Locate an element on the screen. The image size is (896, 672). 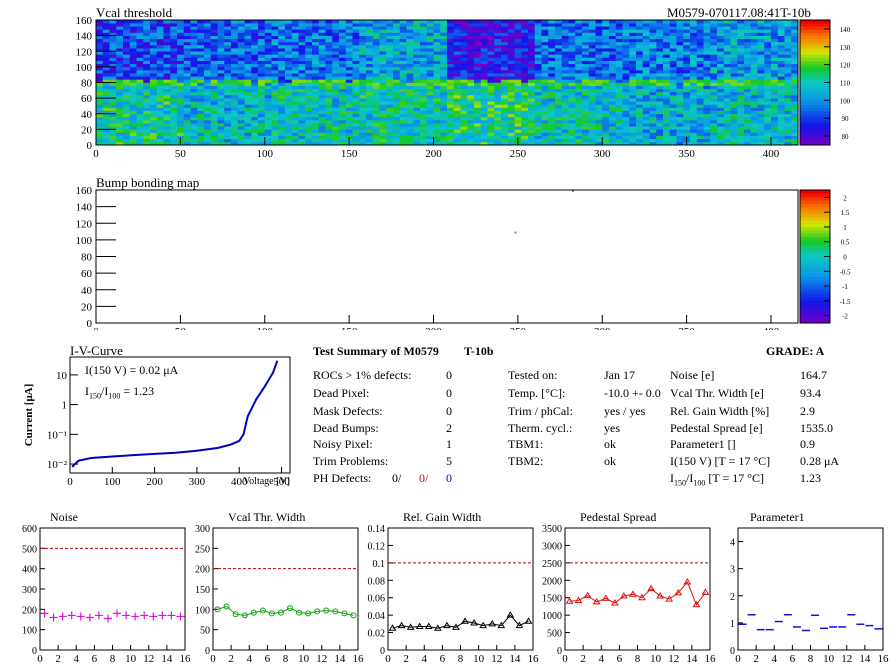
y-tick-label: 2000 is located at coordinates (552, 581).